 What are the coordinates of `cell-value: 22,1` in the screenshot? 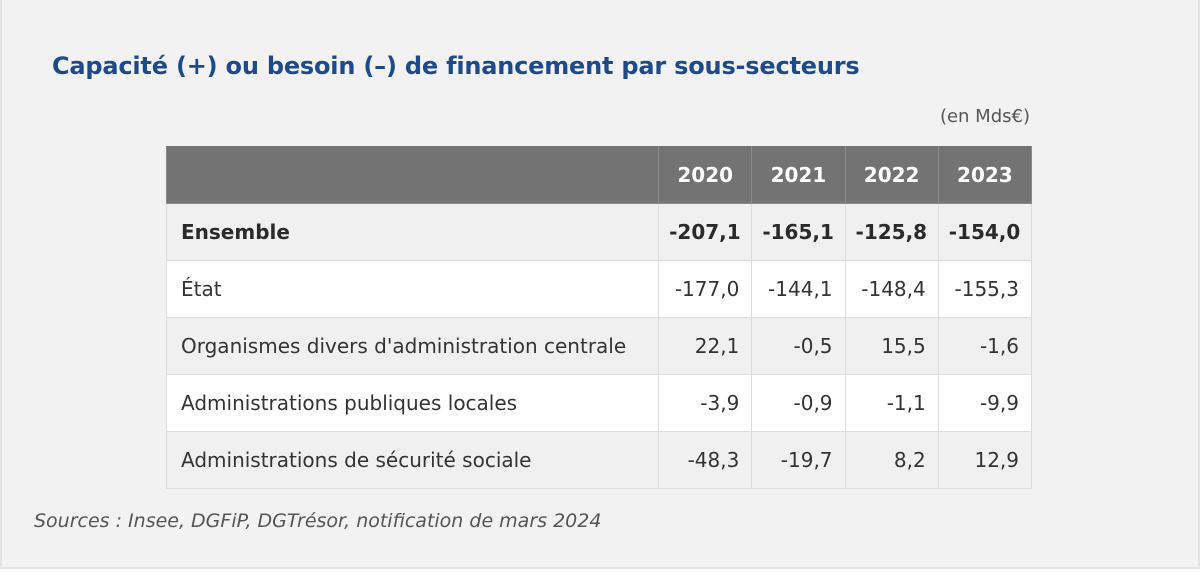 It's located at (705, 346).